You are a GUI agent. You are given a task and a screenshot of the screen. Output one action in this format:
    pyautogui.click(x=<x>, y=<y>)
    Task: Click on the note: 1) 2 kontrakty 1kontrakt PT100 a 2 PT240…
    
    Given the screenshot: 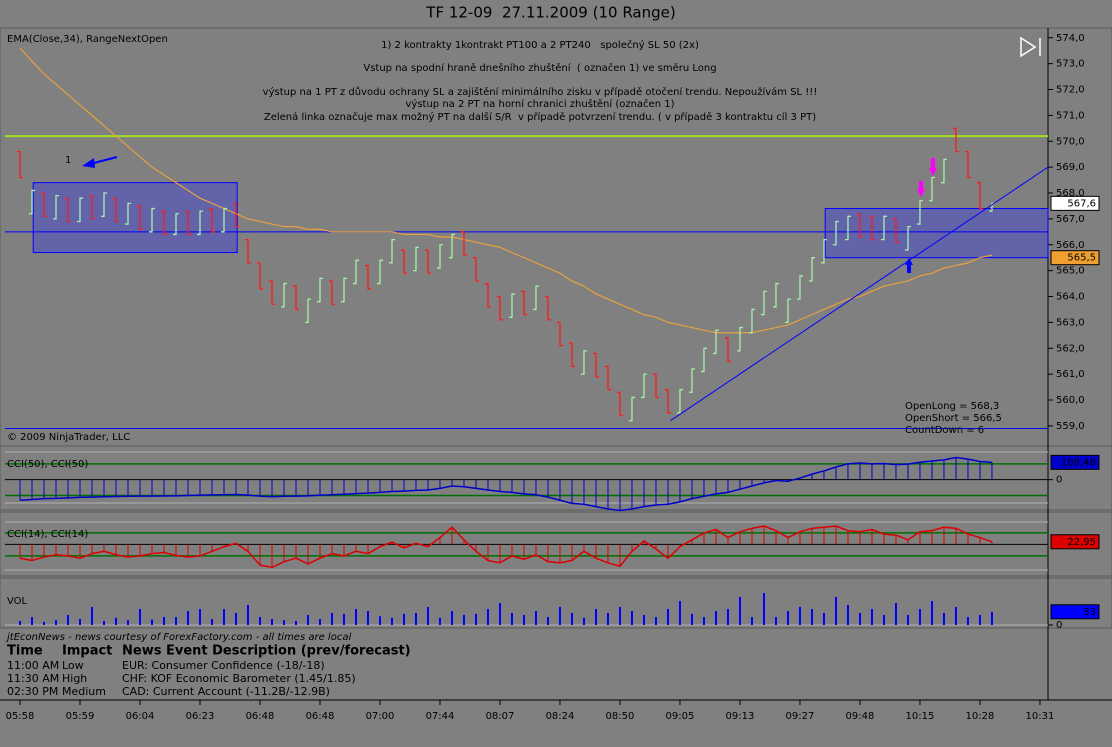 What is the action you would take?
    pyautogui.click(x=540, y=45)
    